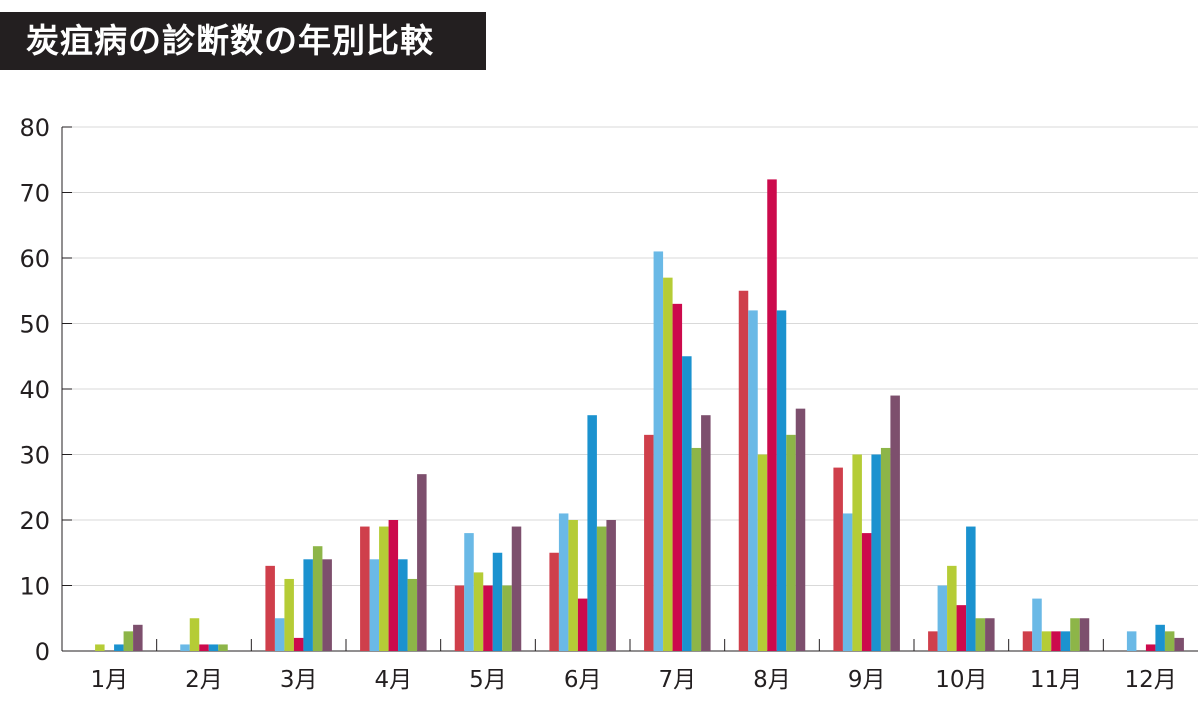  I want to click on bar-series-7-9月, so click(895, 523).